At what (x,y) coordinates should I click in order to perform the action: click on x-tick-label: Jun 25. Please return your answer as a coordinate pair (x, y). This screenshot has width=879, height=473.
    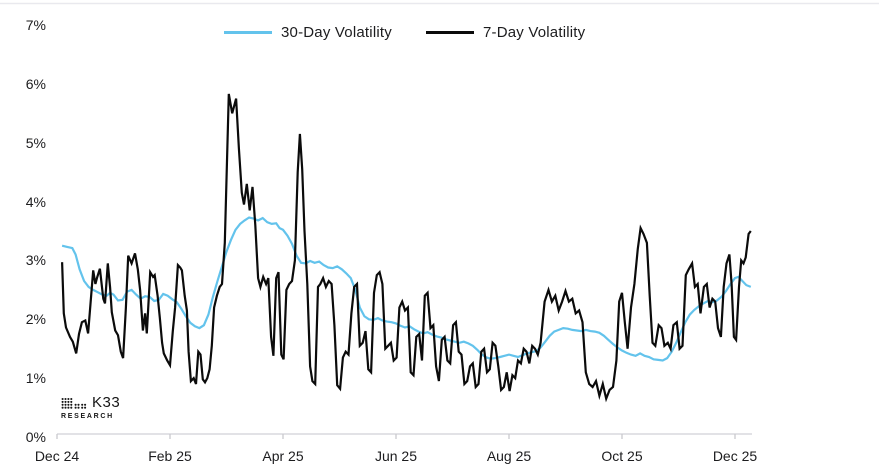
    Looking at the image, I should click on (396, 456).